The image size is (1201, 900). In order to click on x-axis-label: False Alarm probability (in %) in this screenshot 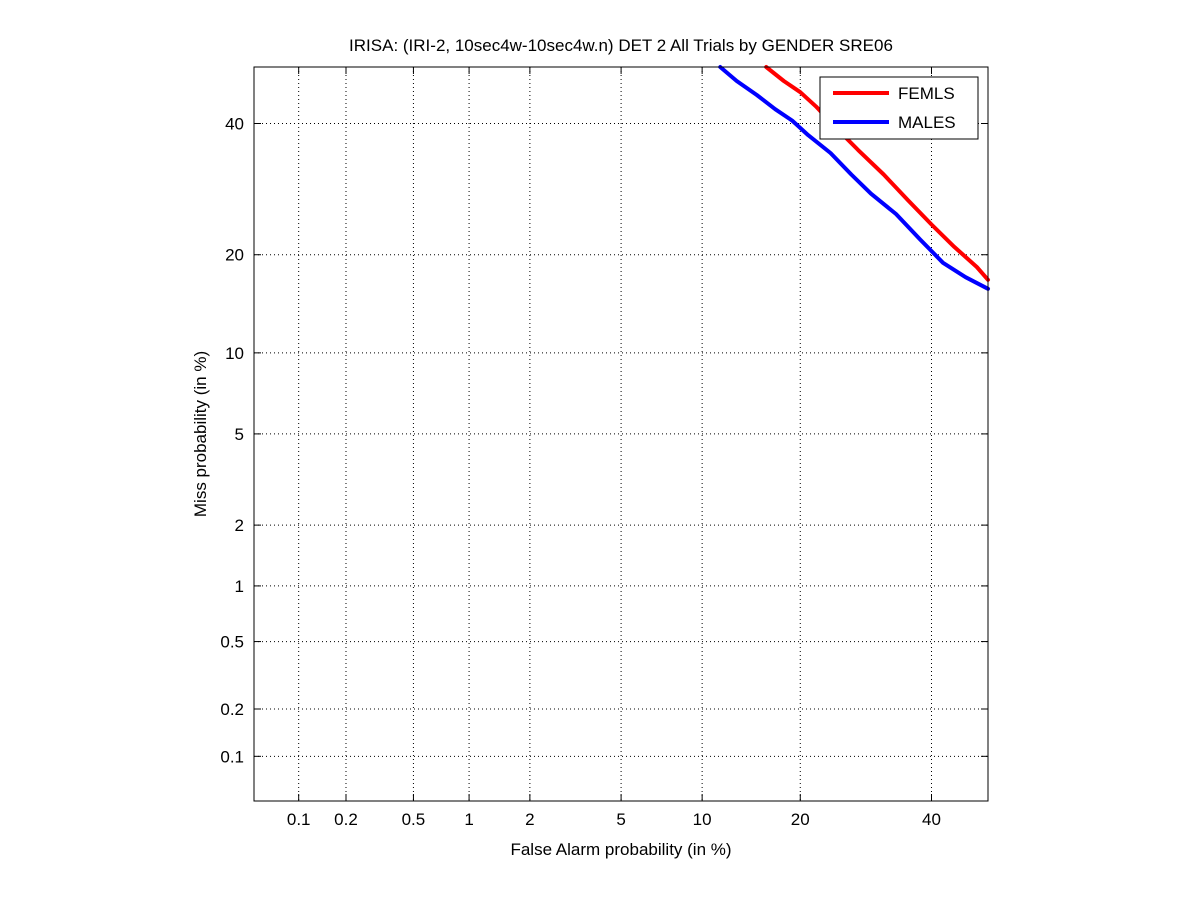, I will do `click(620, 849)`.